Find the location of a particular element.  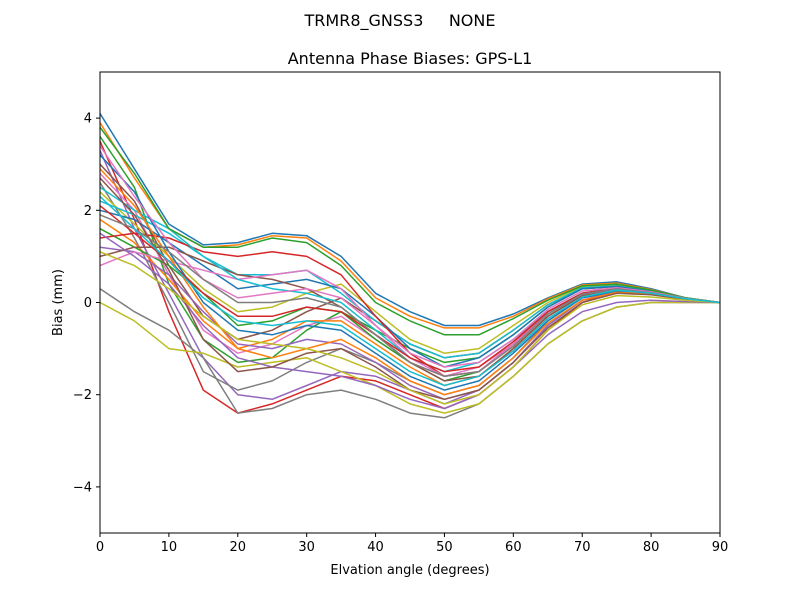

y-tick-label: 2 is located at coordinates (88, 211).